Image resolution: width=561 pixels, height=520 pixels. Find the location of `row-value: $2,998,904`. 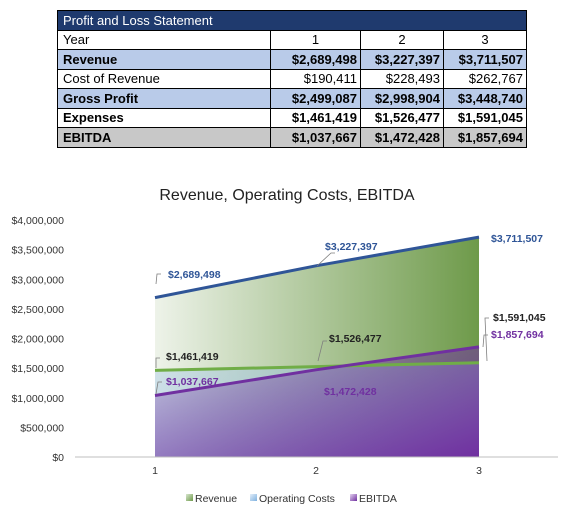

row-value: $2,998,904 is located at coordinates (402, 98).